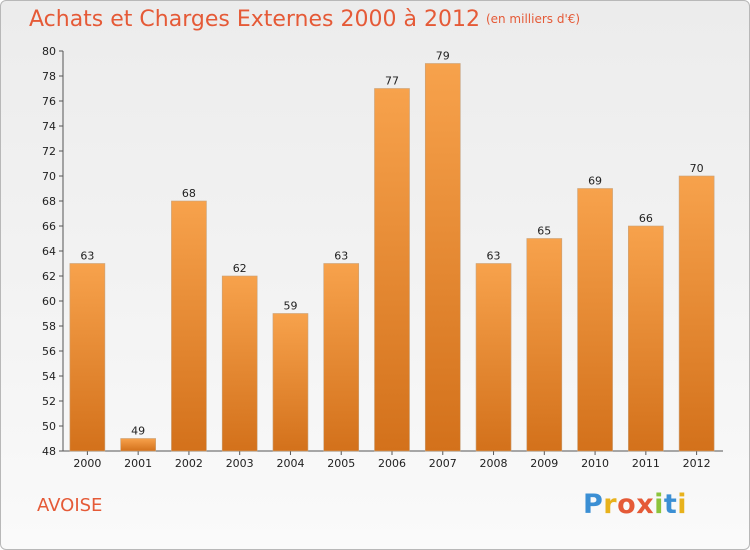 This screenshot has height=550, width=750. Describe the element at coordinates (240, 268) in the screenshot. I see `value-label: 62` at that location.